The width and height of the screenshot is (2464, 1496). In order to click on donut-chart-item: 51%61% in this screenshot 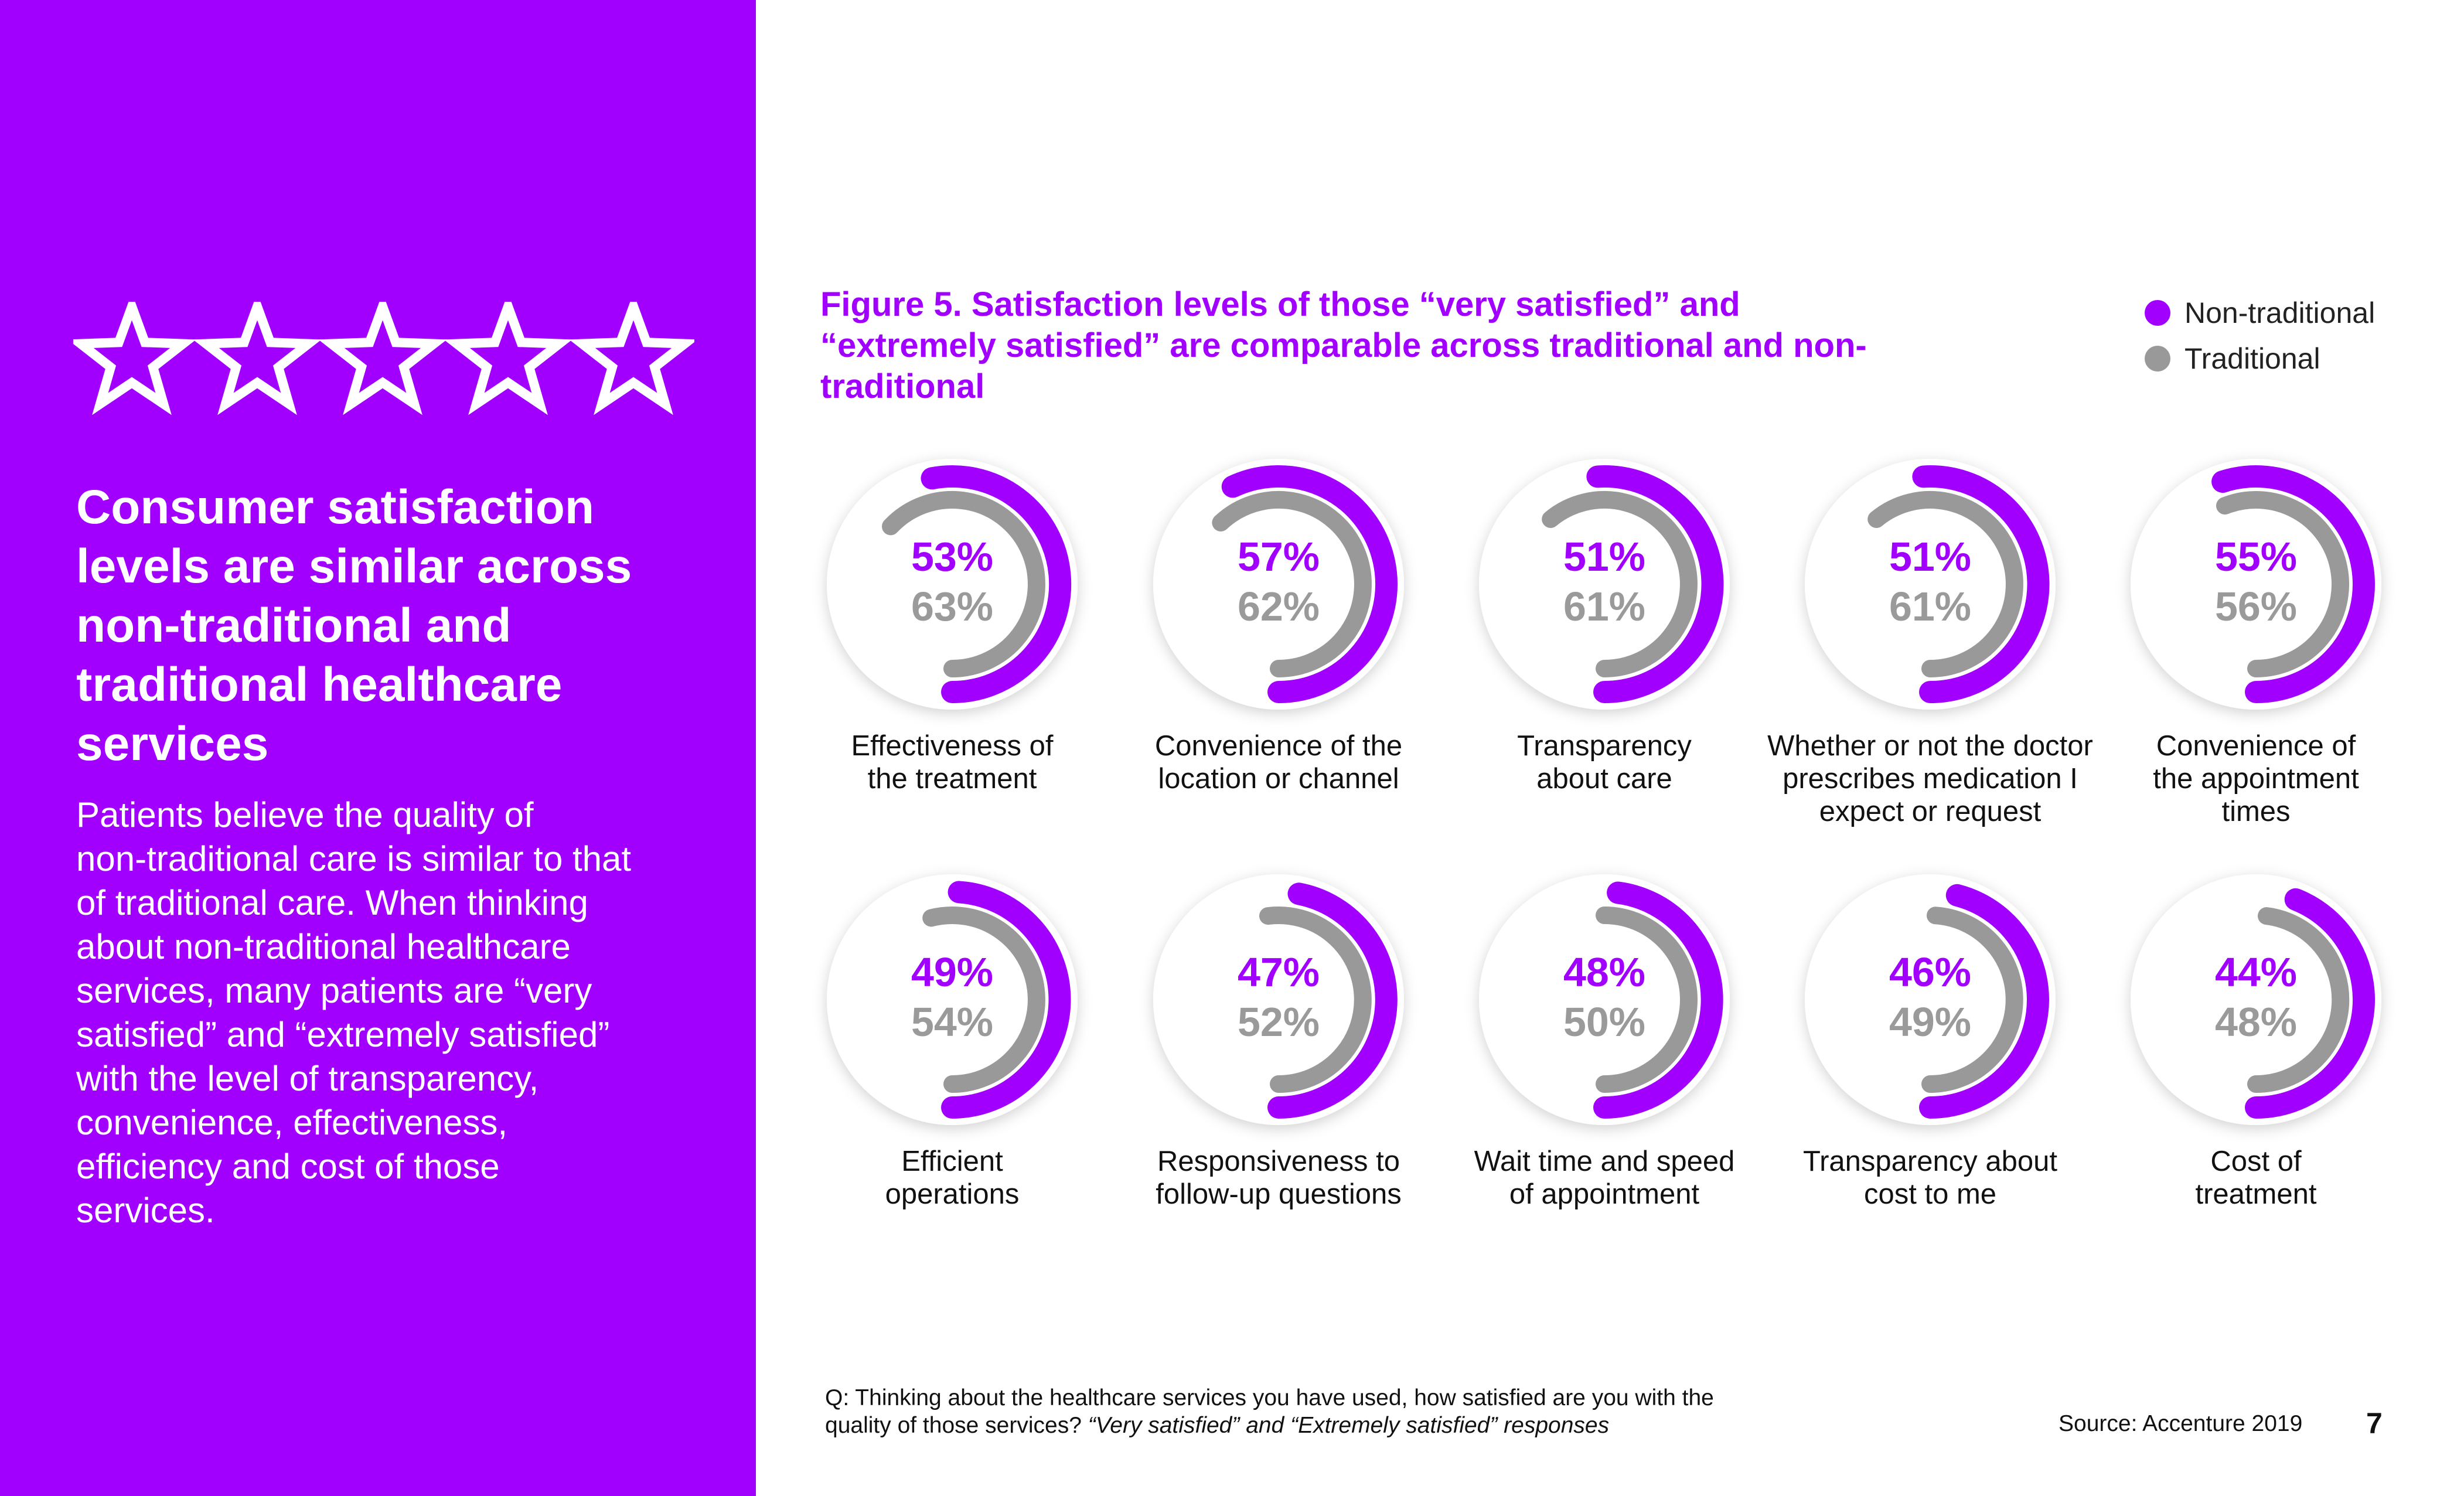, I will do `click(1931, 584)`.